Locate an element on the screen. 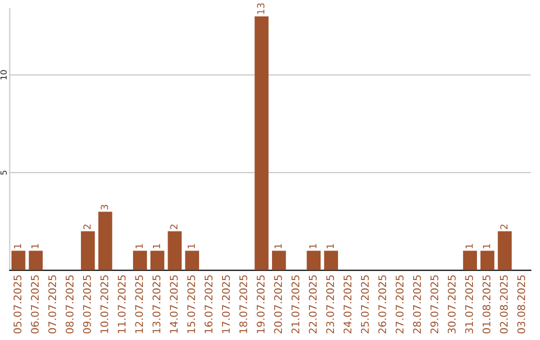 The height and width of the screenshot is (340, 540). data-label: 13 is located at coordinates (260, 8).